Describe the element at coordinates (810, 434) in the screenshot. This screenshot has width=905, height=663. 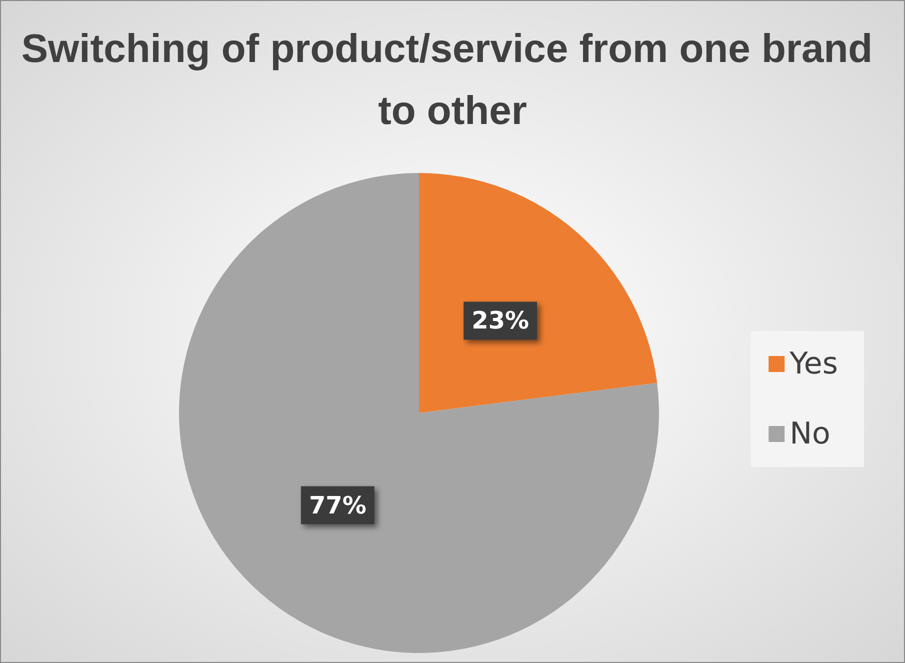
I see `legend-label: No` at that location.